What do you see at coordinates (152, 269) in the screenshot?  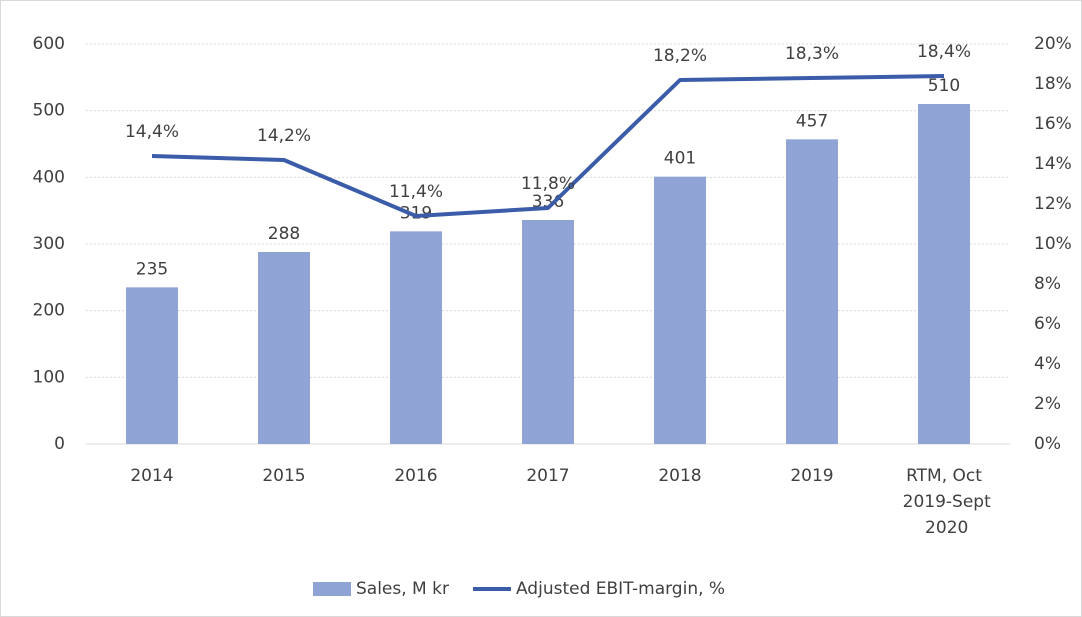 I see `bar-value-label: 235` at bounding box center [152, 269].